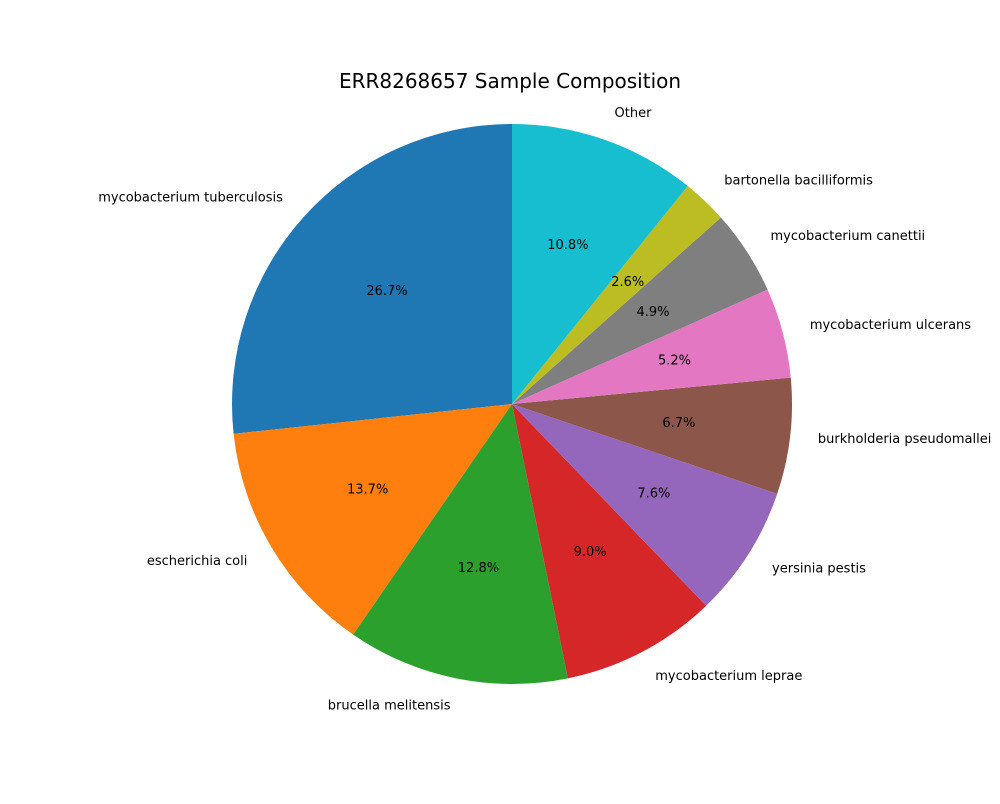 The height and width of the screenshot is (804, 1000). I want to click on slice-label-other: Other, so click(634, 113).